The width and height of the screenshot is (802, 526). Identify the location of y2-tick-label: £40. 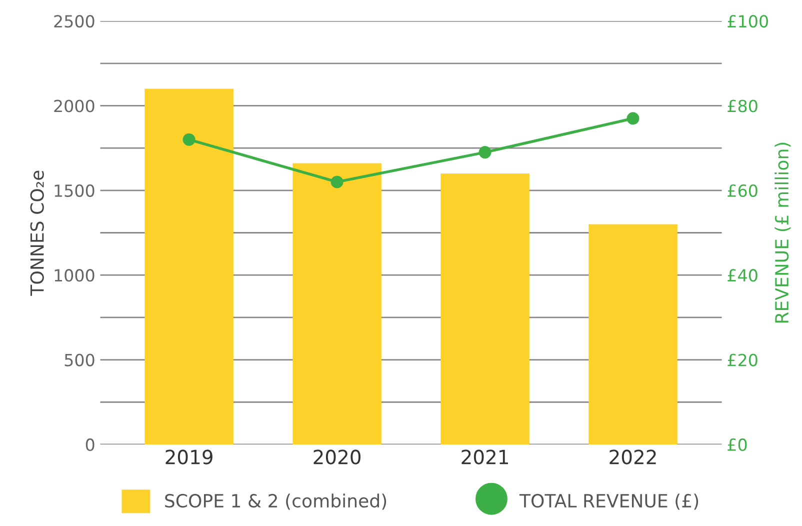
(743, 275).